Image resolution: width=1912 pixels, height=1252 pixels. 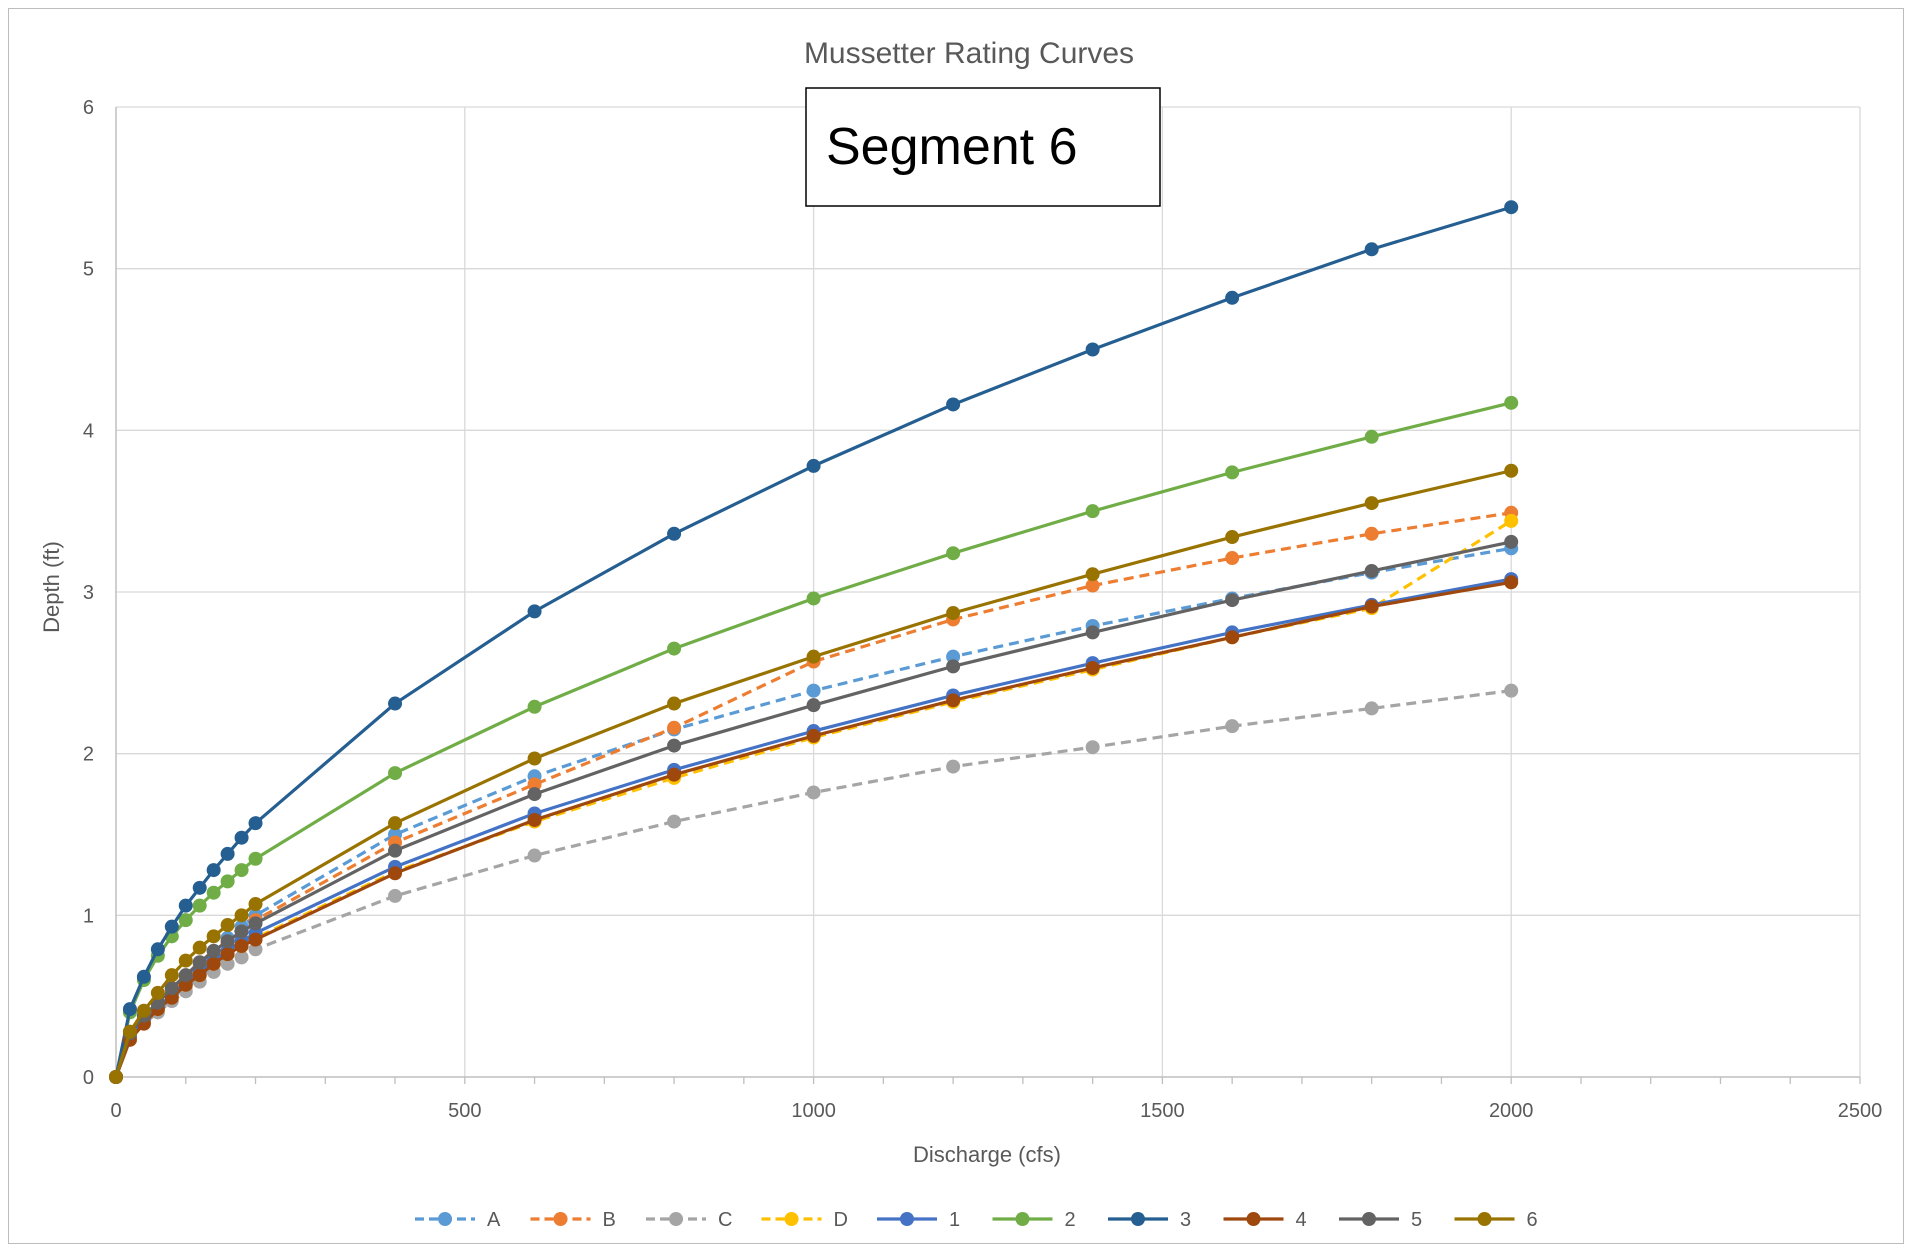 I want to click on legend-entry-D: D, so click(x=804, y=1220).